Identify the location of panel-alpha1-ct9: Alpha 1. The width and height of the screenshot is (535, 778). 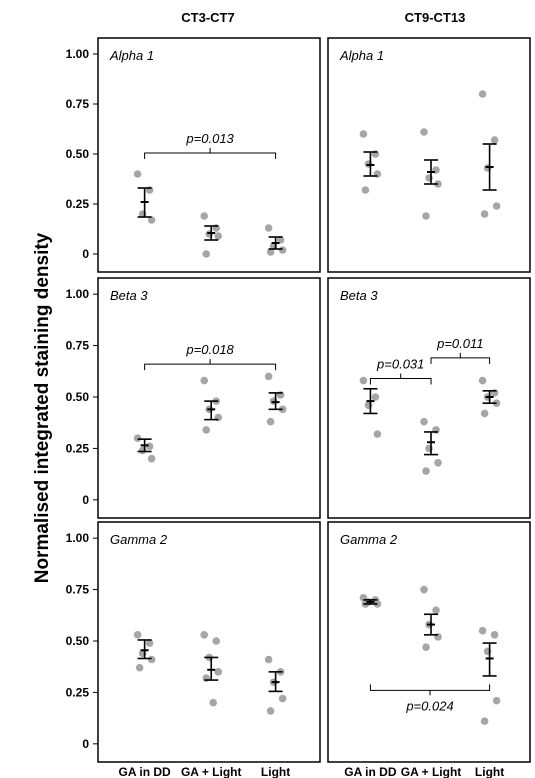
(429, 155).